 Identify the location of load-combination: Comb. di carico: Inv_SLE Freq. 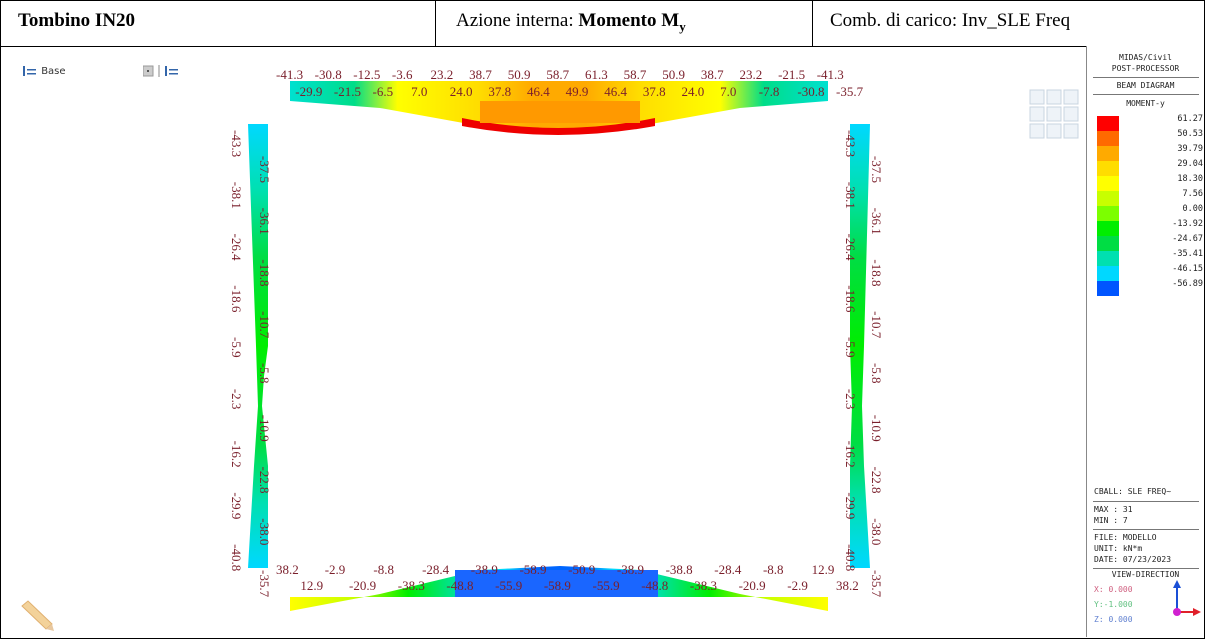
(950, 20).